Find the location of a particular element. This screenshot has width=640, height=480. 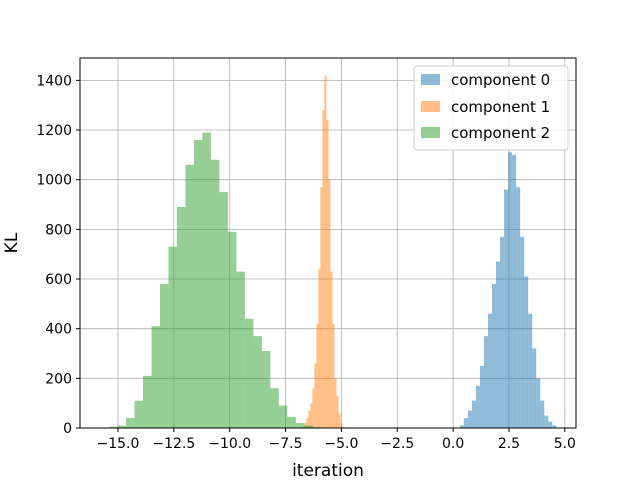

y-tick-label: 200 is located at coordinates (58, 379).